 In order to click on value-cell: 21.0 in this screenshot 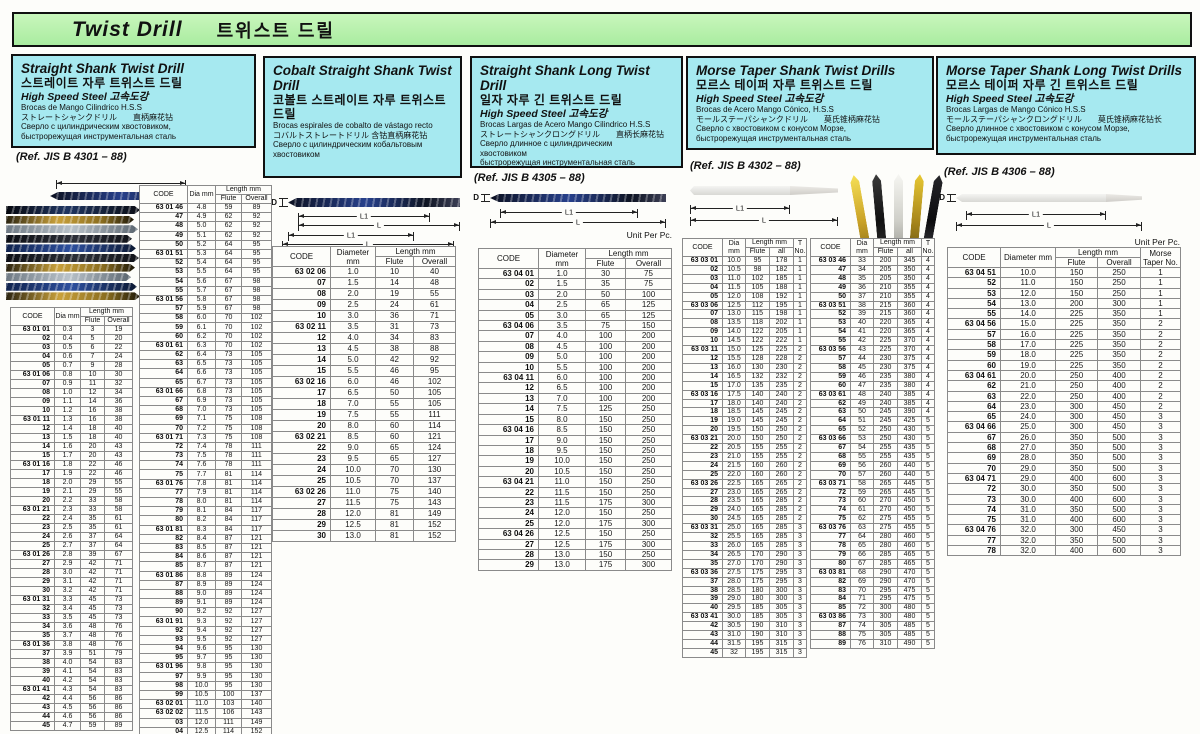, I will do `click(1028, 386)`.